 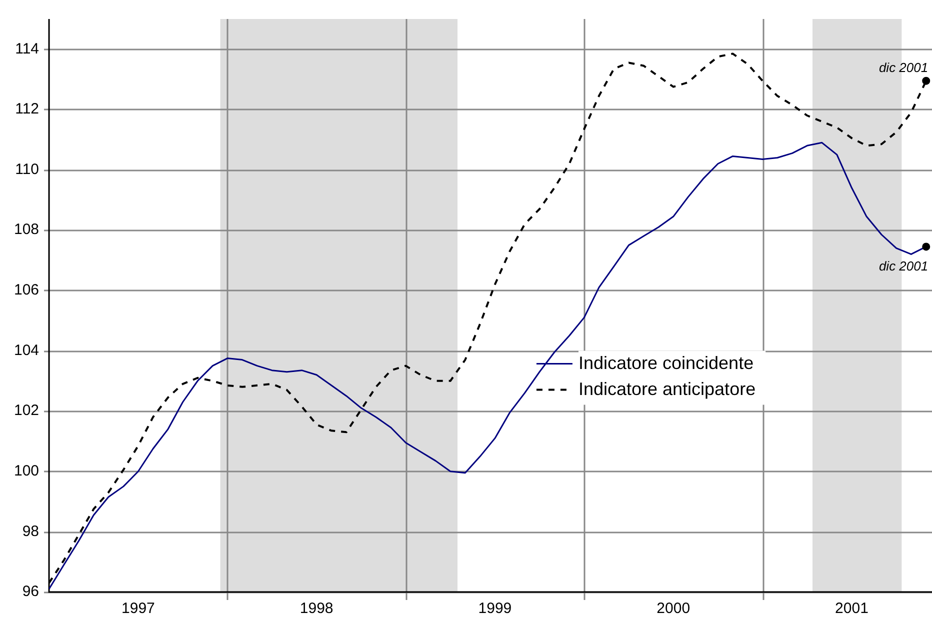 I want to click on y-tick-label: 108, so click(x=27, y=229).